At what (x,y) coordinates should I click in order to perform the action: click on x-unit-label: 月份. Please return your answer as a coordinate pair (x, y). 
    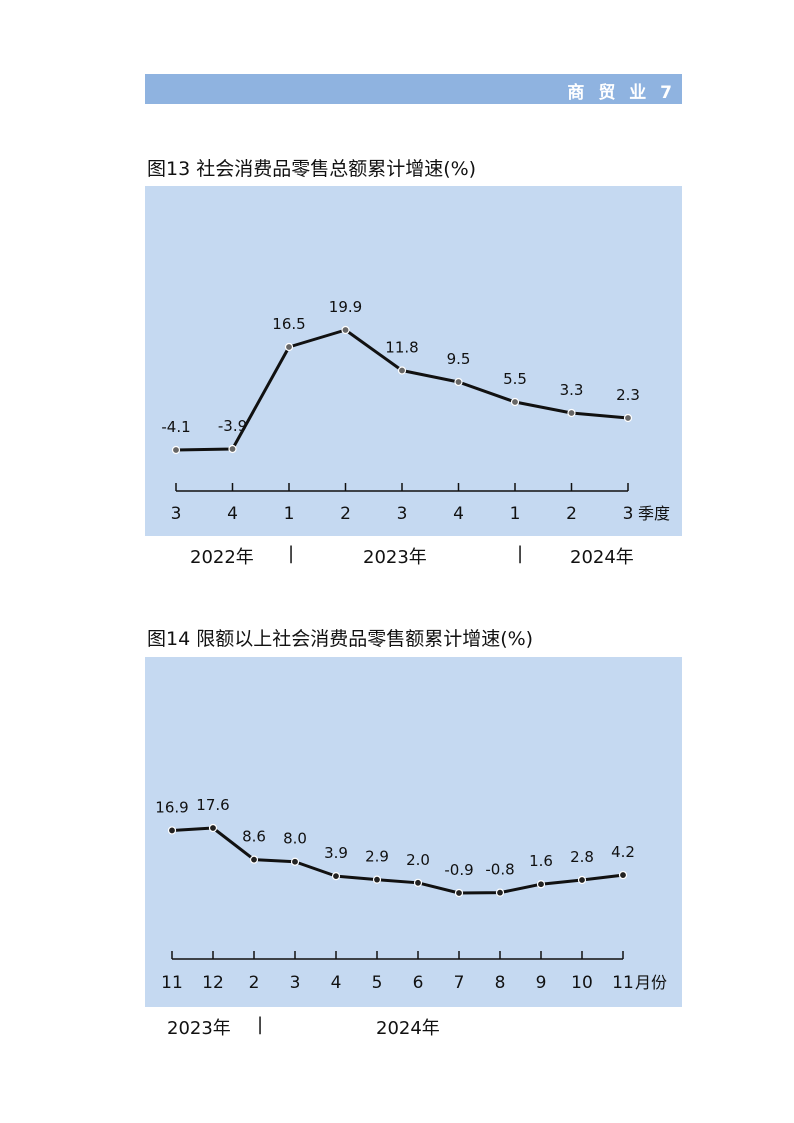
    Looking at the image, I should click on (651, 982).